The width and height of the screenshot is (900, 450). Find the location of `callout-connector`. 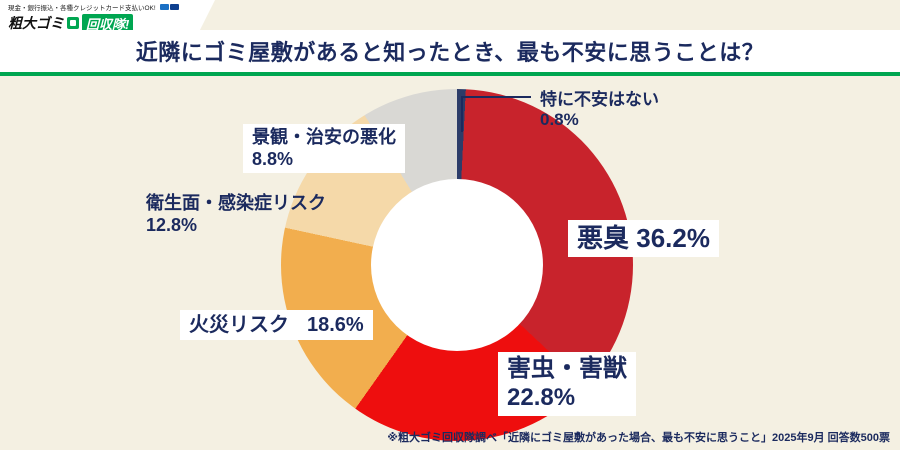

callout-connector is located at coordinates (496, 114).